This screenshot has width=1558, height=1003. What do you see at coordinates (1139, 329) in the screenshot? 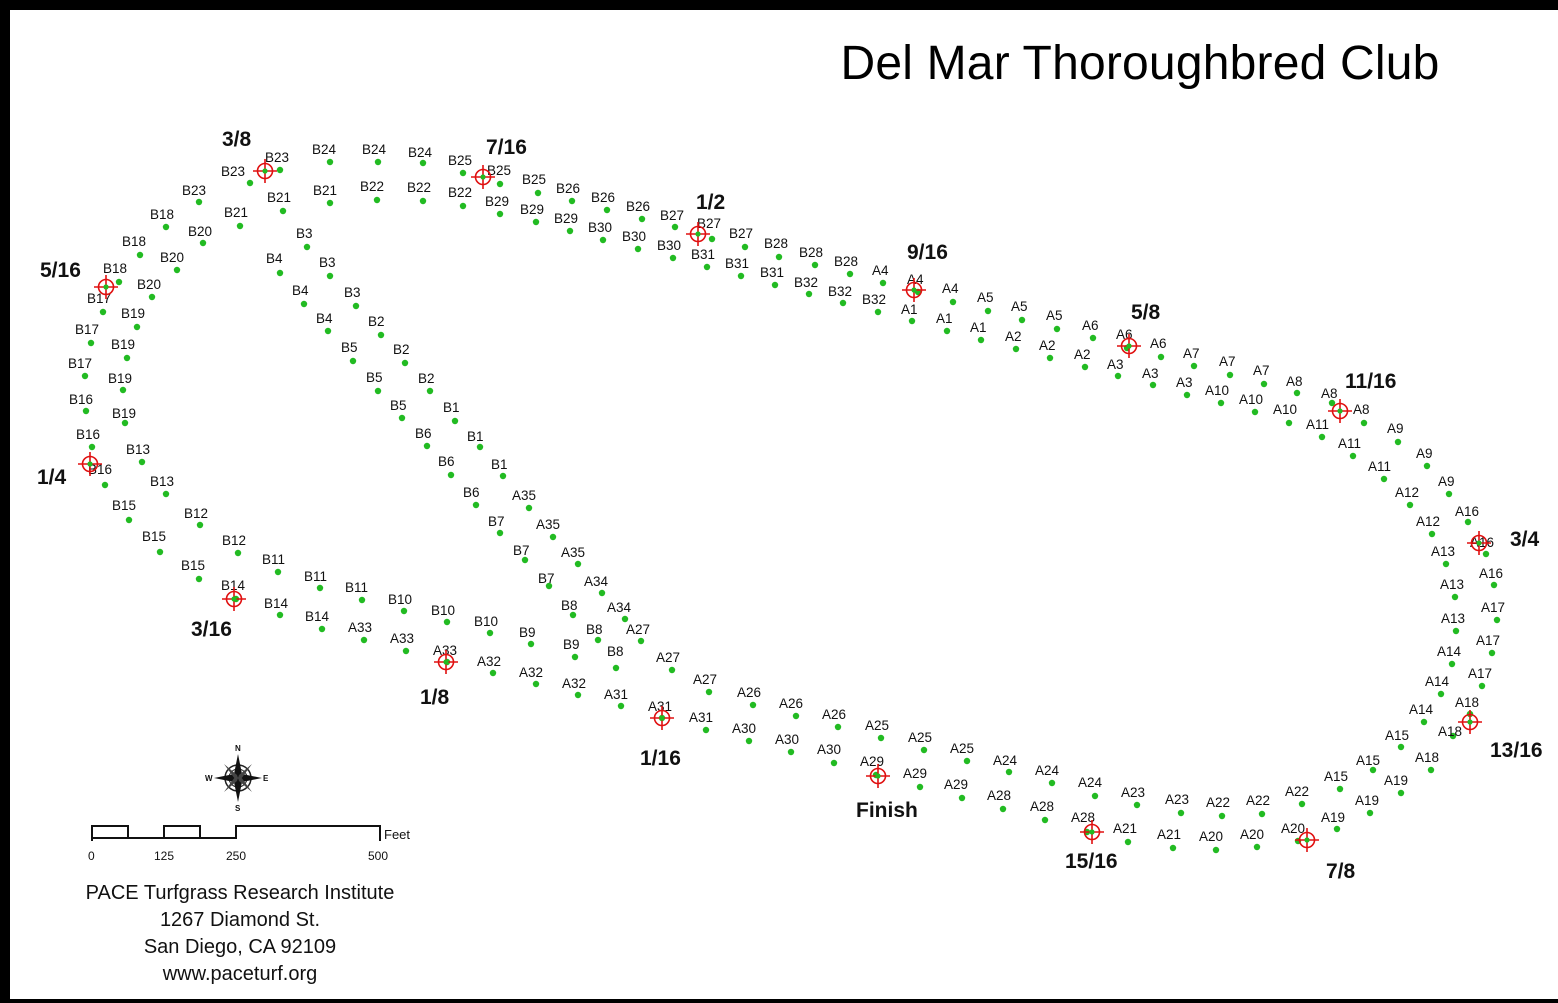
I see `furlong-marker: 5/8` at bounding box center [1139, 329].